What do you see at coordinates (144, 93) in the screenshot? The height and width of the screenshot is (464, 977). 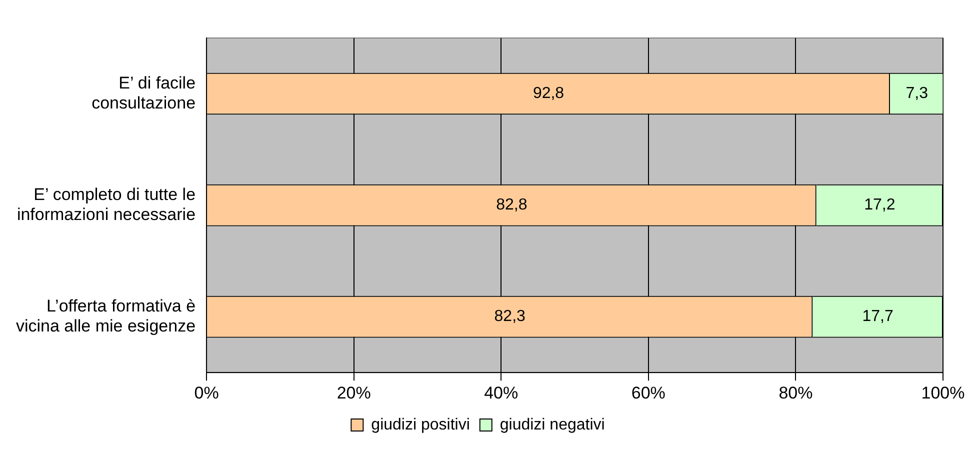 I see `y-tick-label: E’ di facile consultazione` at bounding box center [144, 93].